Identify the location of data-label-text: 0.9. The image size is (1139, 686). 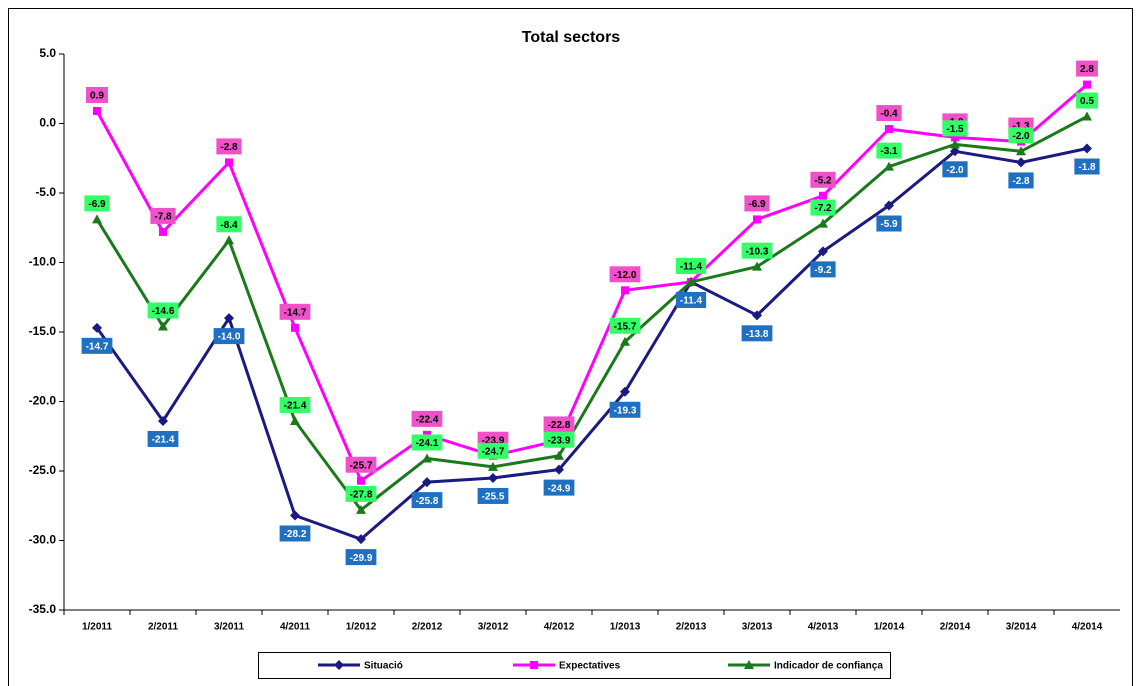
(97, 96).